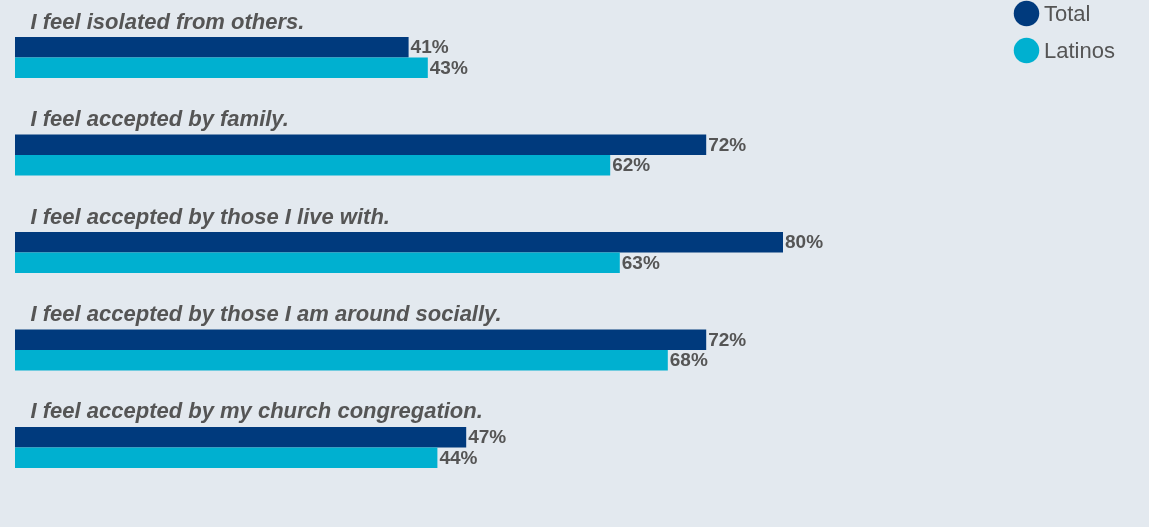 This screenshot has height=527, width=1149. Describe the element at coordinates (1079, 50) in the screenshot. I see `legend-label: Latinos` at that location.